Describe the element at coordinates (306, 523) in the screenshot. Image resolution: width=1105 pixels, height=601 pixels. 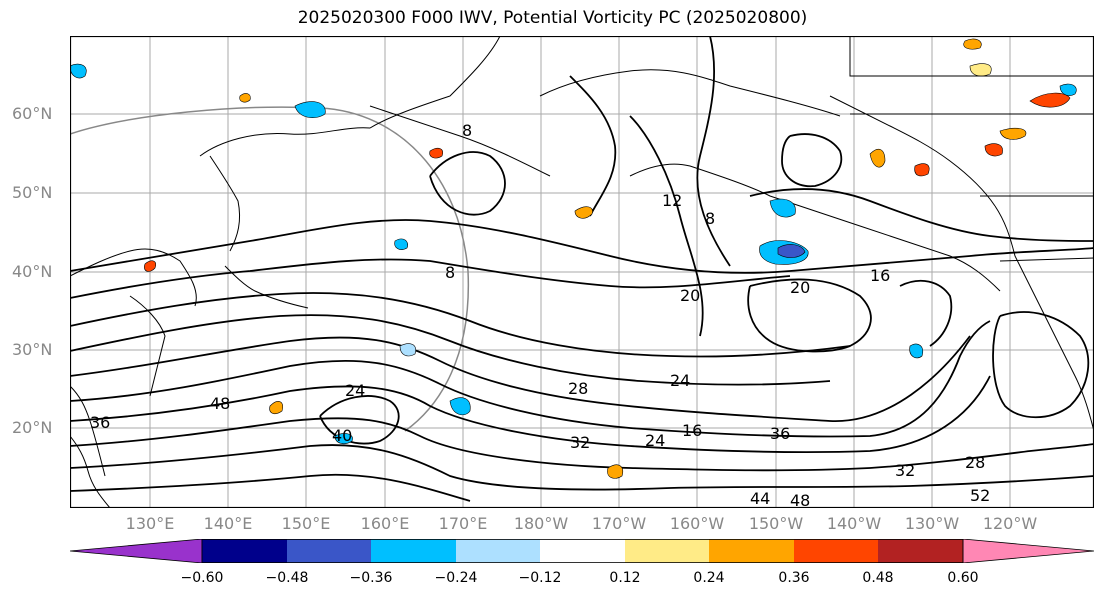
I see `lon-label: 150°E` at that location.